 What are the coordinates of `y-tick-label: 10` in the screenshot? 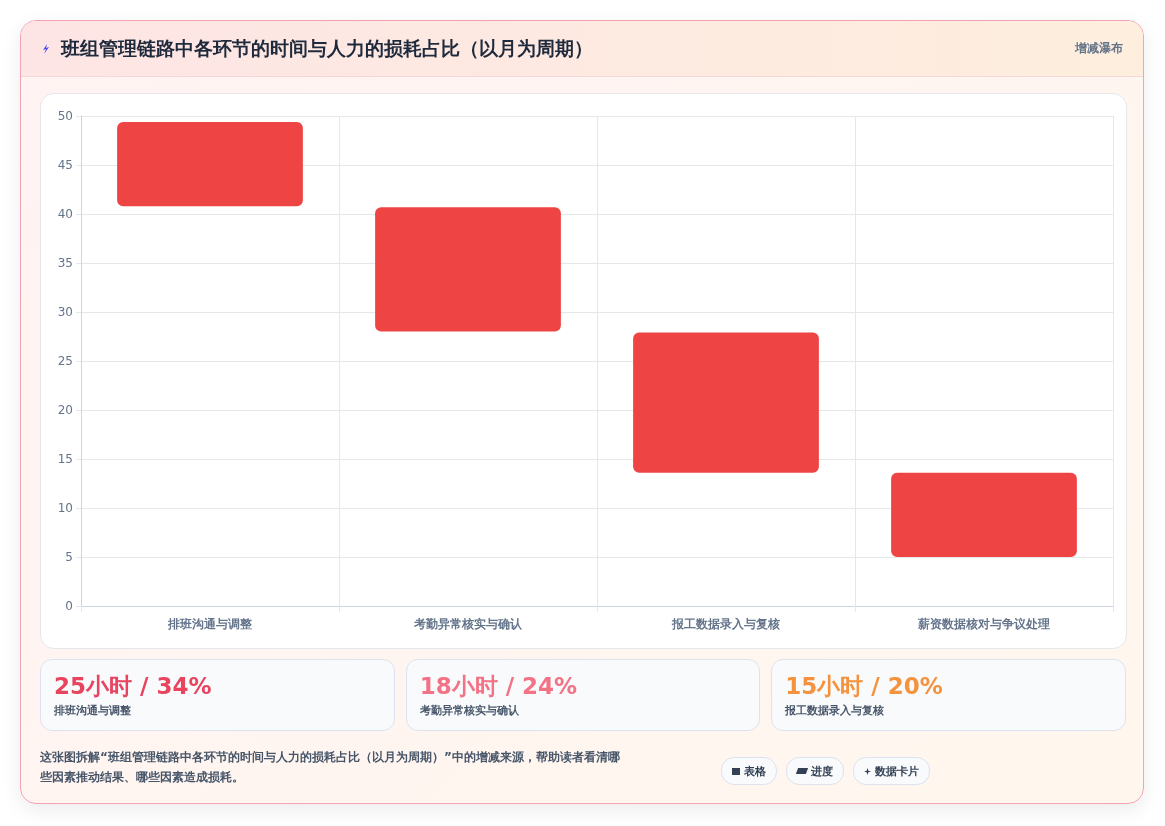 It's located at (65, 508).